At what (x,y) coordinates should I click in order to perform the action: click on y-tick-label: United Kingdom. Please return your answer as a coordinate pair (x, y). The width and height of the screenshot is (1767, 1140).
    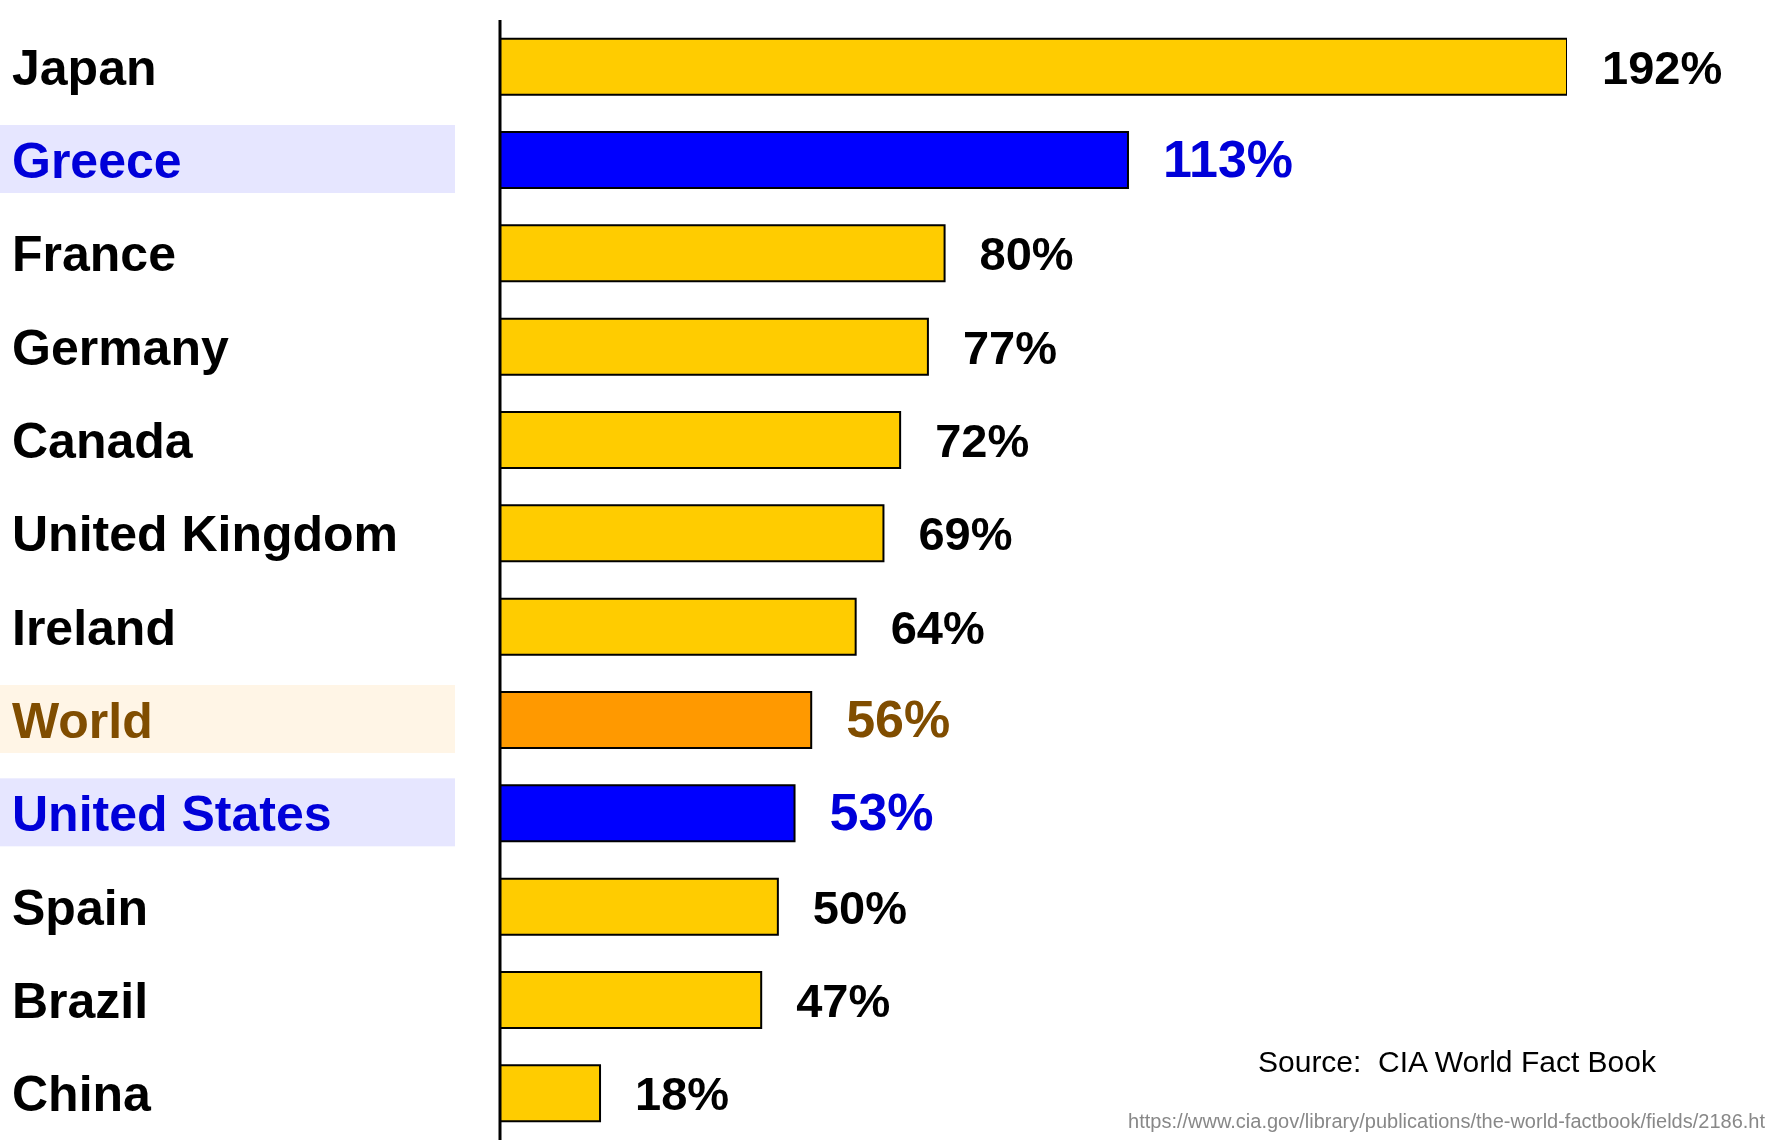
    Looking at the image, I should click on (205, 534).